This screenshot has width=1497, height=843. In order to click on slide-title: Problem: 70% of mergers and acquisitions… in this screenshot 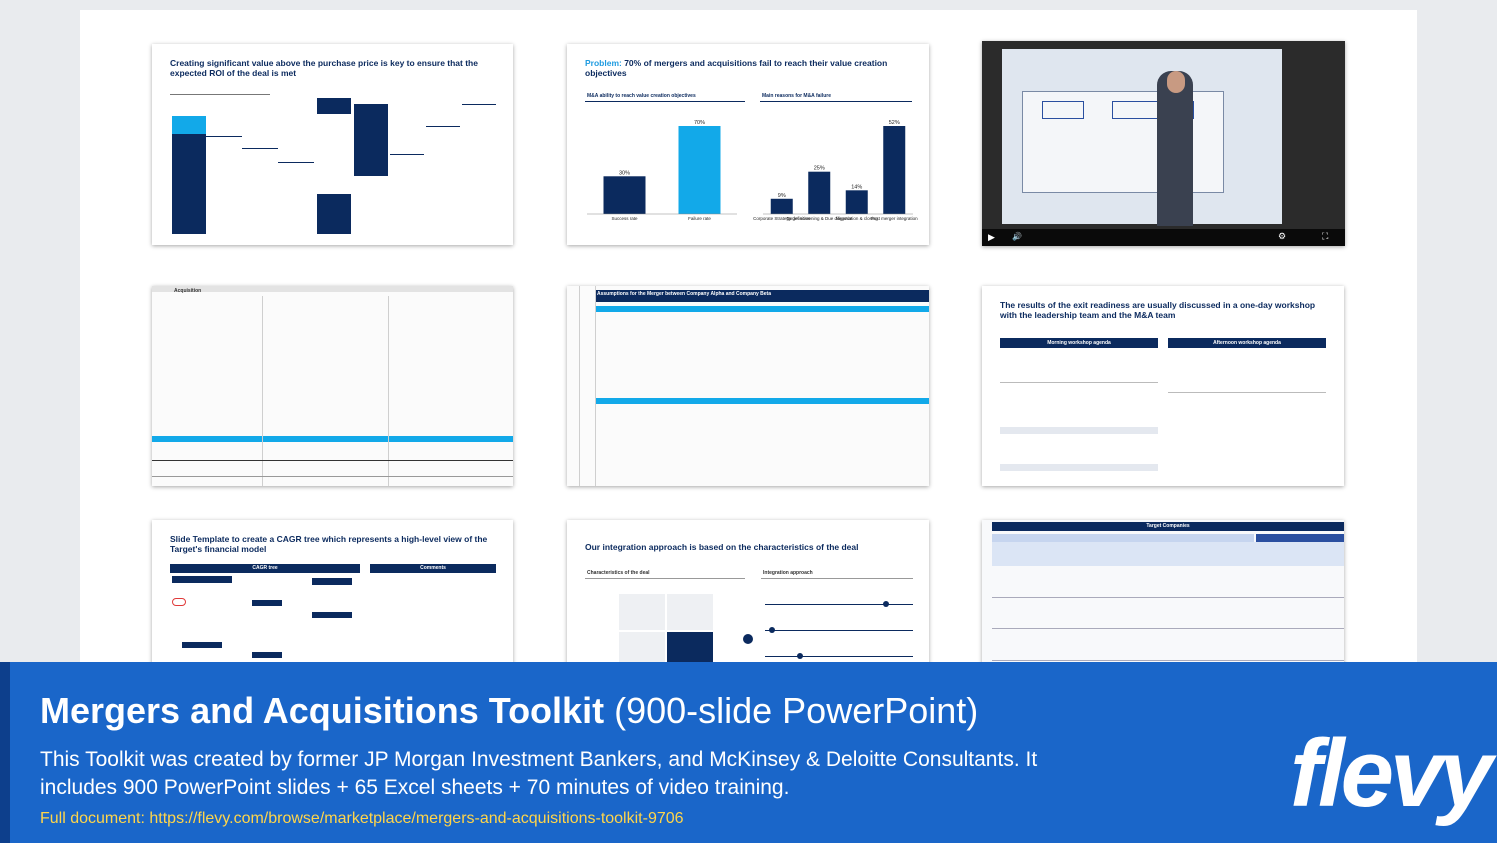, I will do `click(736, 68)`.